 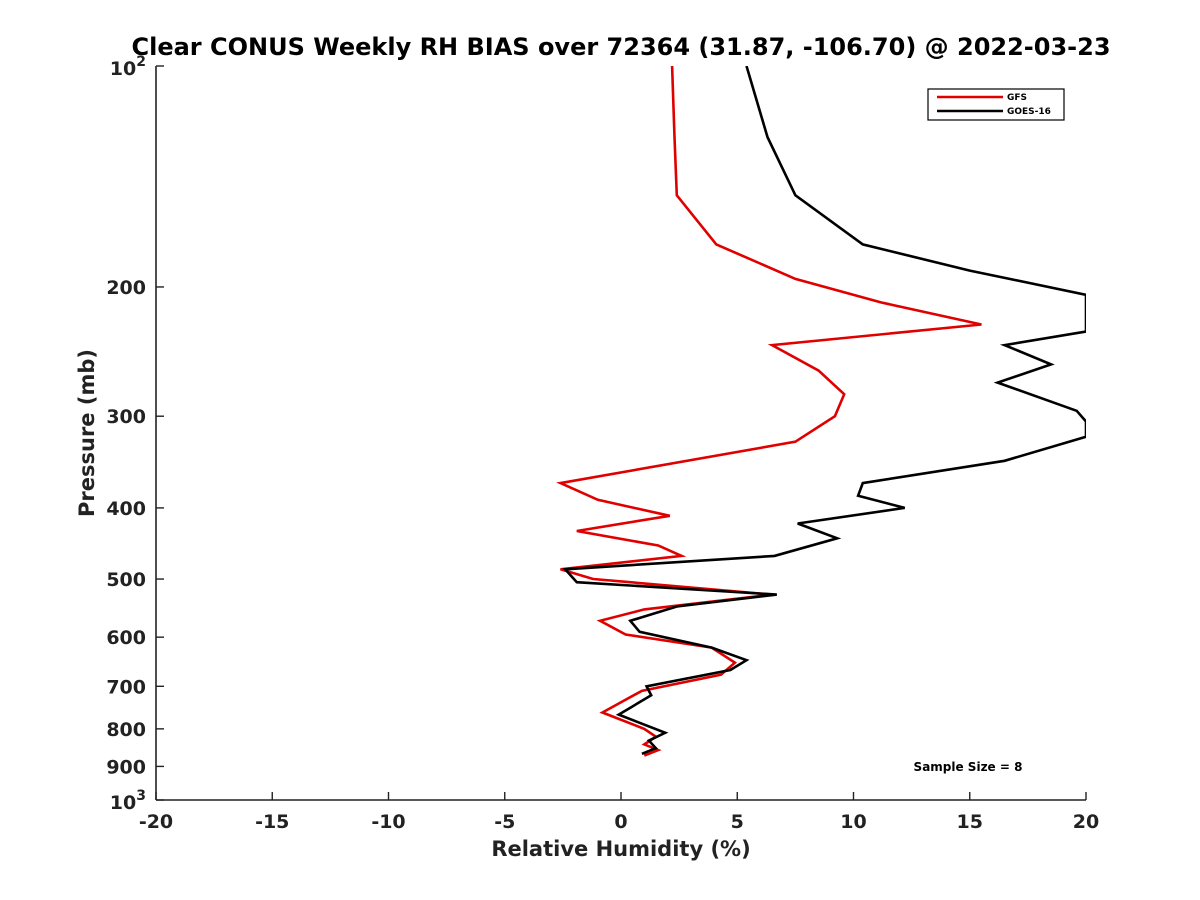 I want to click on legend-box, so click(x=996, y=104).